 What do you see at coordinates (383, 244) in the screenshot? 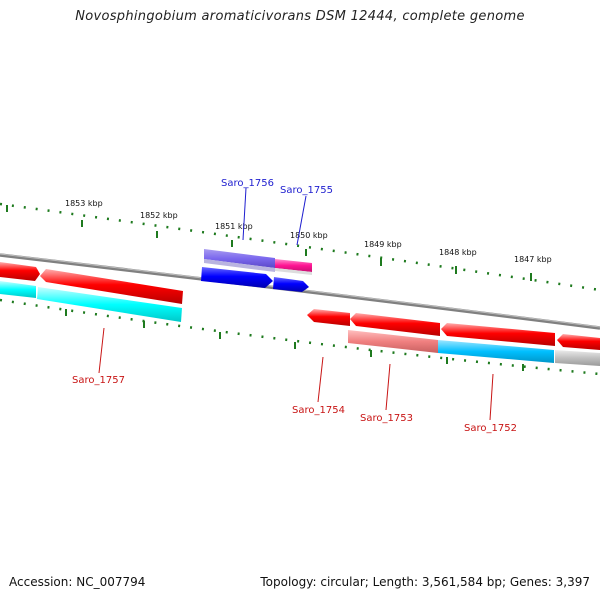
I see `scale-label-1849: 1849 kbp` at bounding box center [383, 244].